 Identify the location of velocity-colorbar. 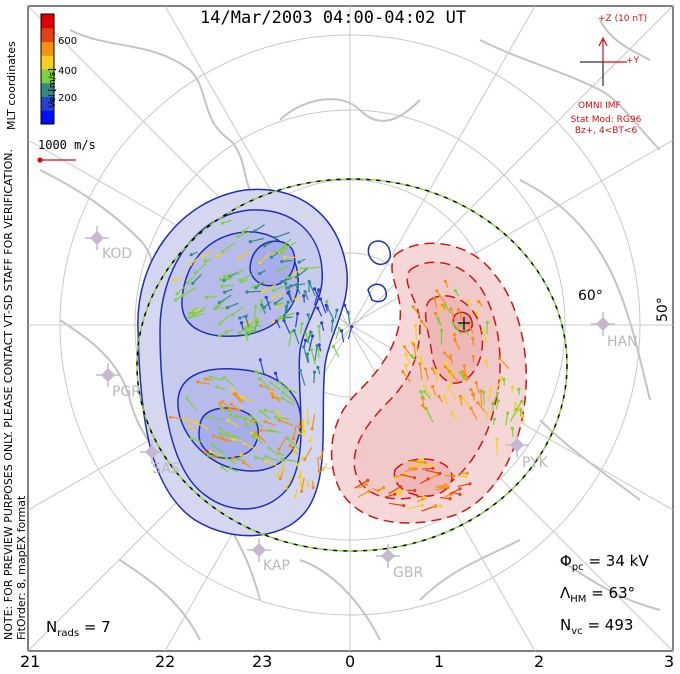
(47, 69).